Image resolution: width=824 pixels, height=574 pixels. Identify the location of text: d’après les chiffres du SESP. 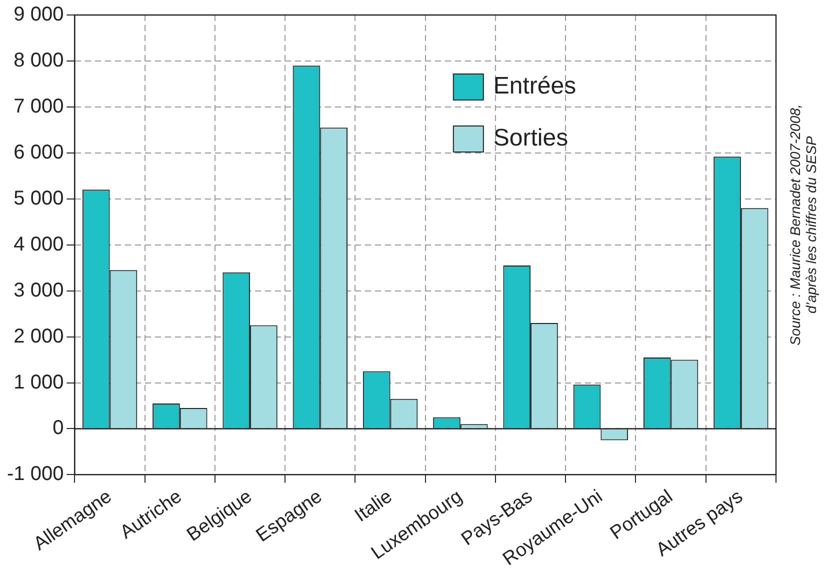
(810, 224).